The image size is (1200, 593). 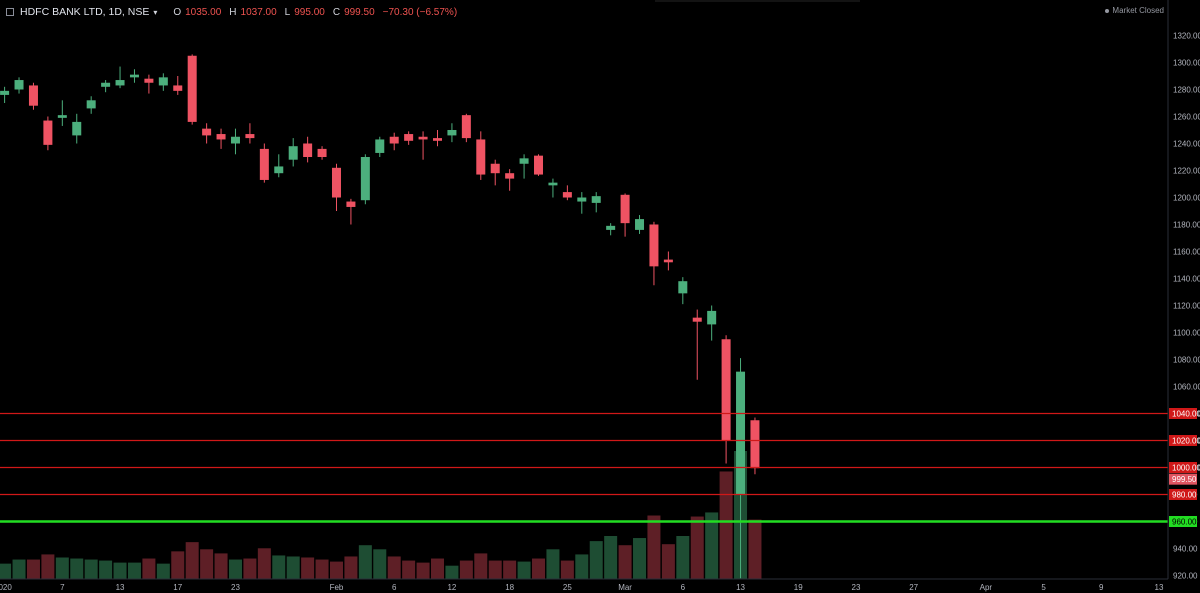 What do you see at coordinates (6, 587) in the screenshot?
I see `time-tick-label: 2020` at bounding box center [6, 587].